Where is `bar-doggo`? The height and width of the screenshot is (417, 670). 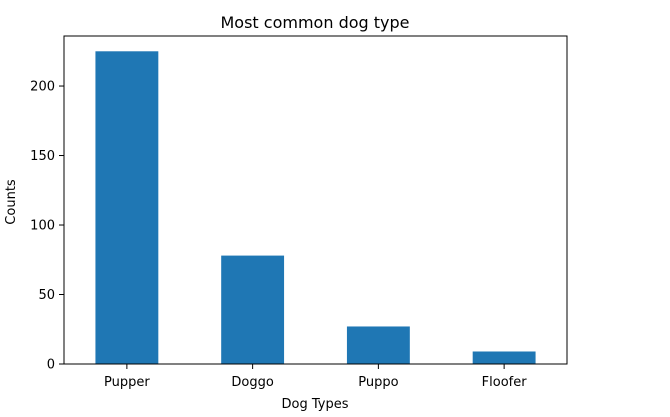
bar-doggo is located at coordinates (253, 309).